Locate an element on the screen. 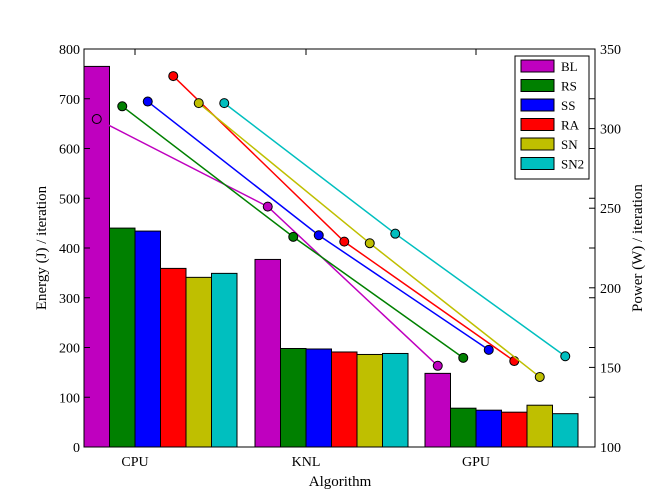  power-point-sn-cpu is located at coordinates (198, 103).